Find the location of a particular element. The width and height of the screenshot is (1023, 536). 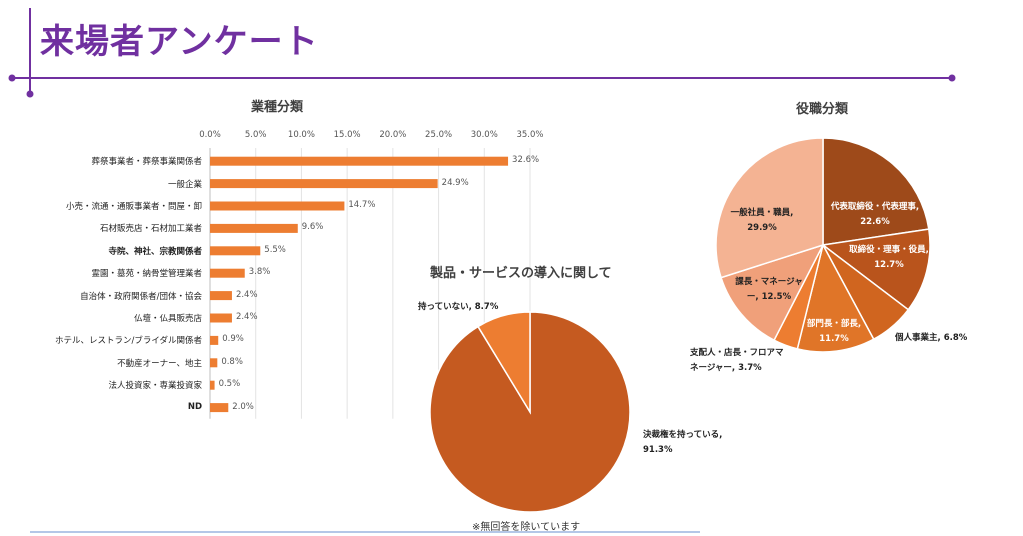

pie-label-has-authority: 決裁権を持っている, 91.3% is located at coordinates (683, 442).